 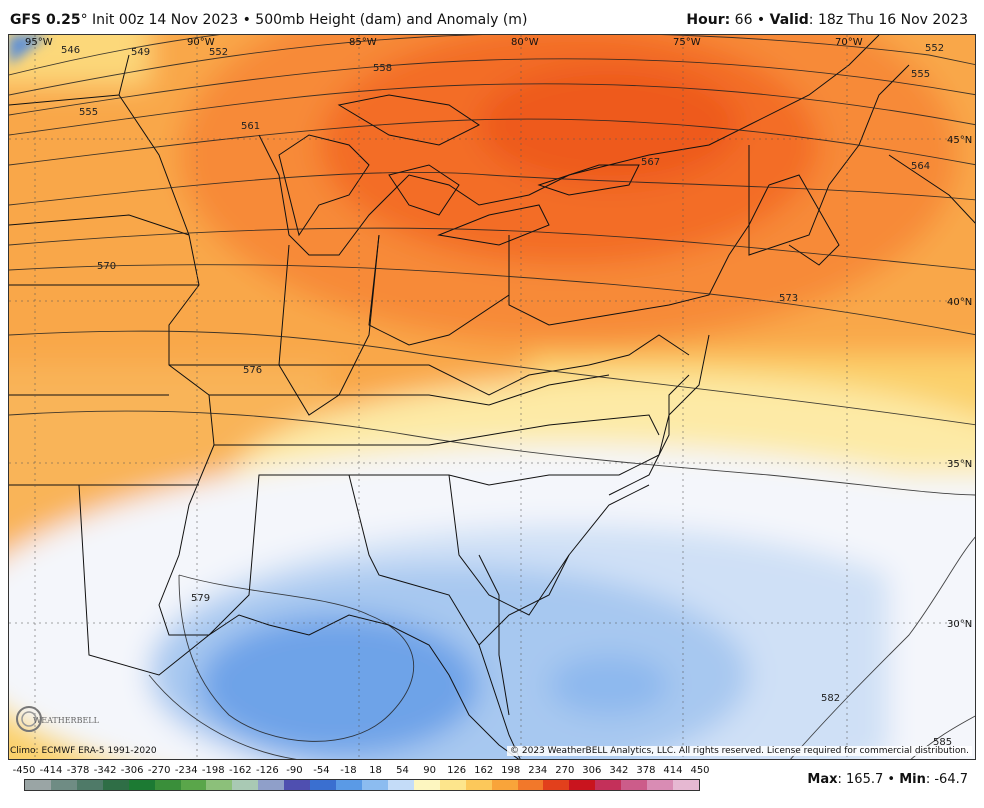 I want to click on legend-label: -450, so click(x=24, y=770).